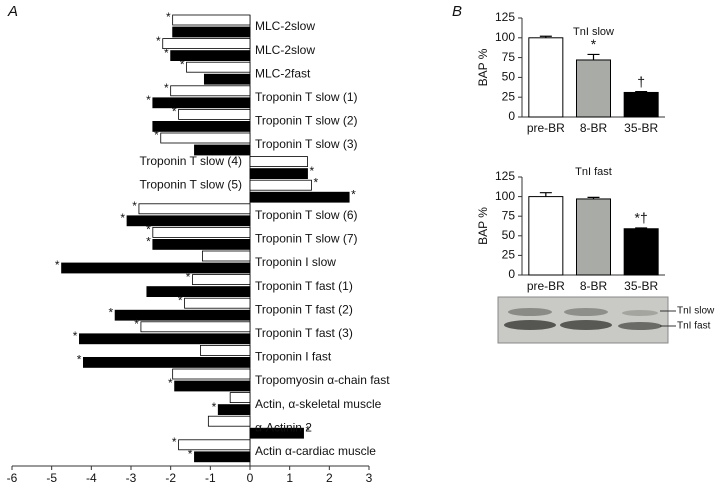 The image size is (720, 495). I want to click on category-label: Troponin T slow (4), so click(191, 161).